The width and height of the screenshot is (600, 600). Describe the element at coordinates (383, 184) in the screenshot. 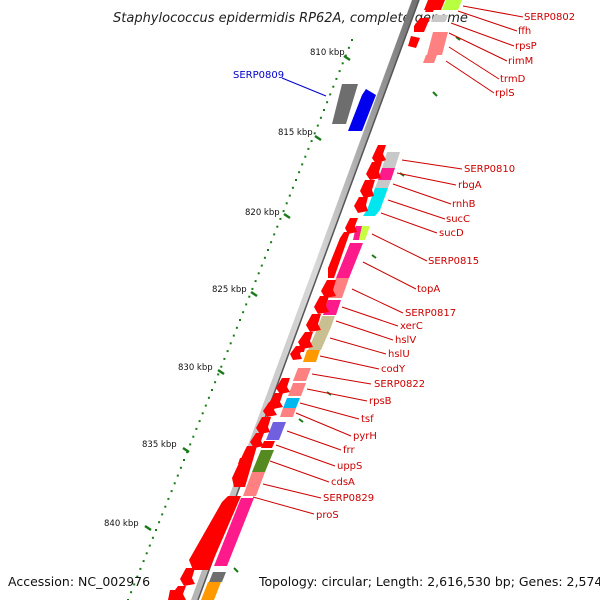

I see `gene-rnhB` at that location.